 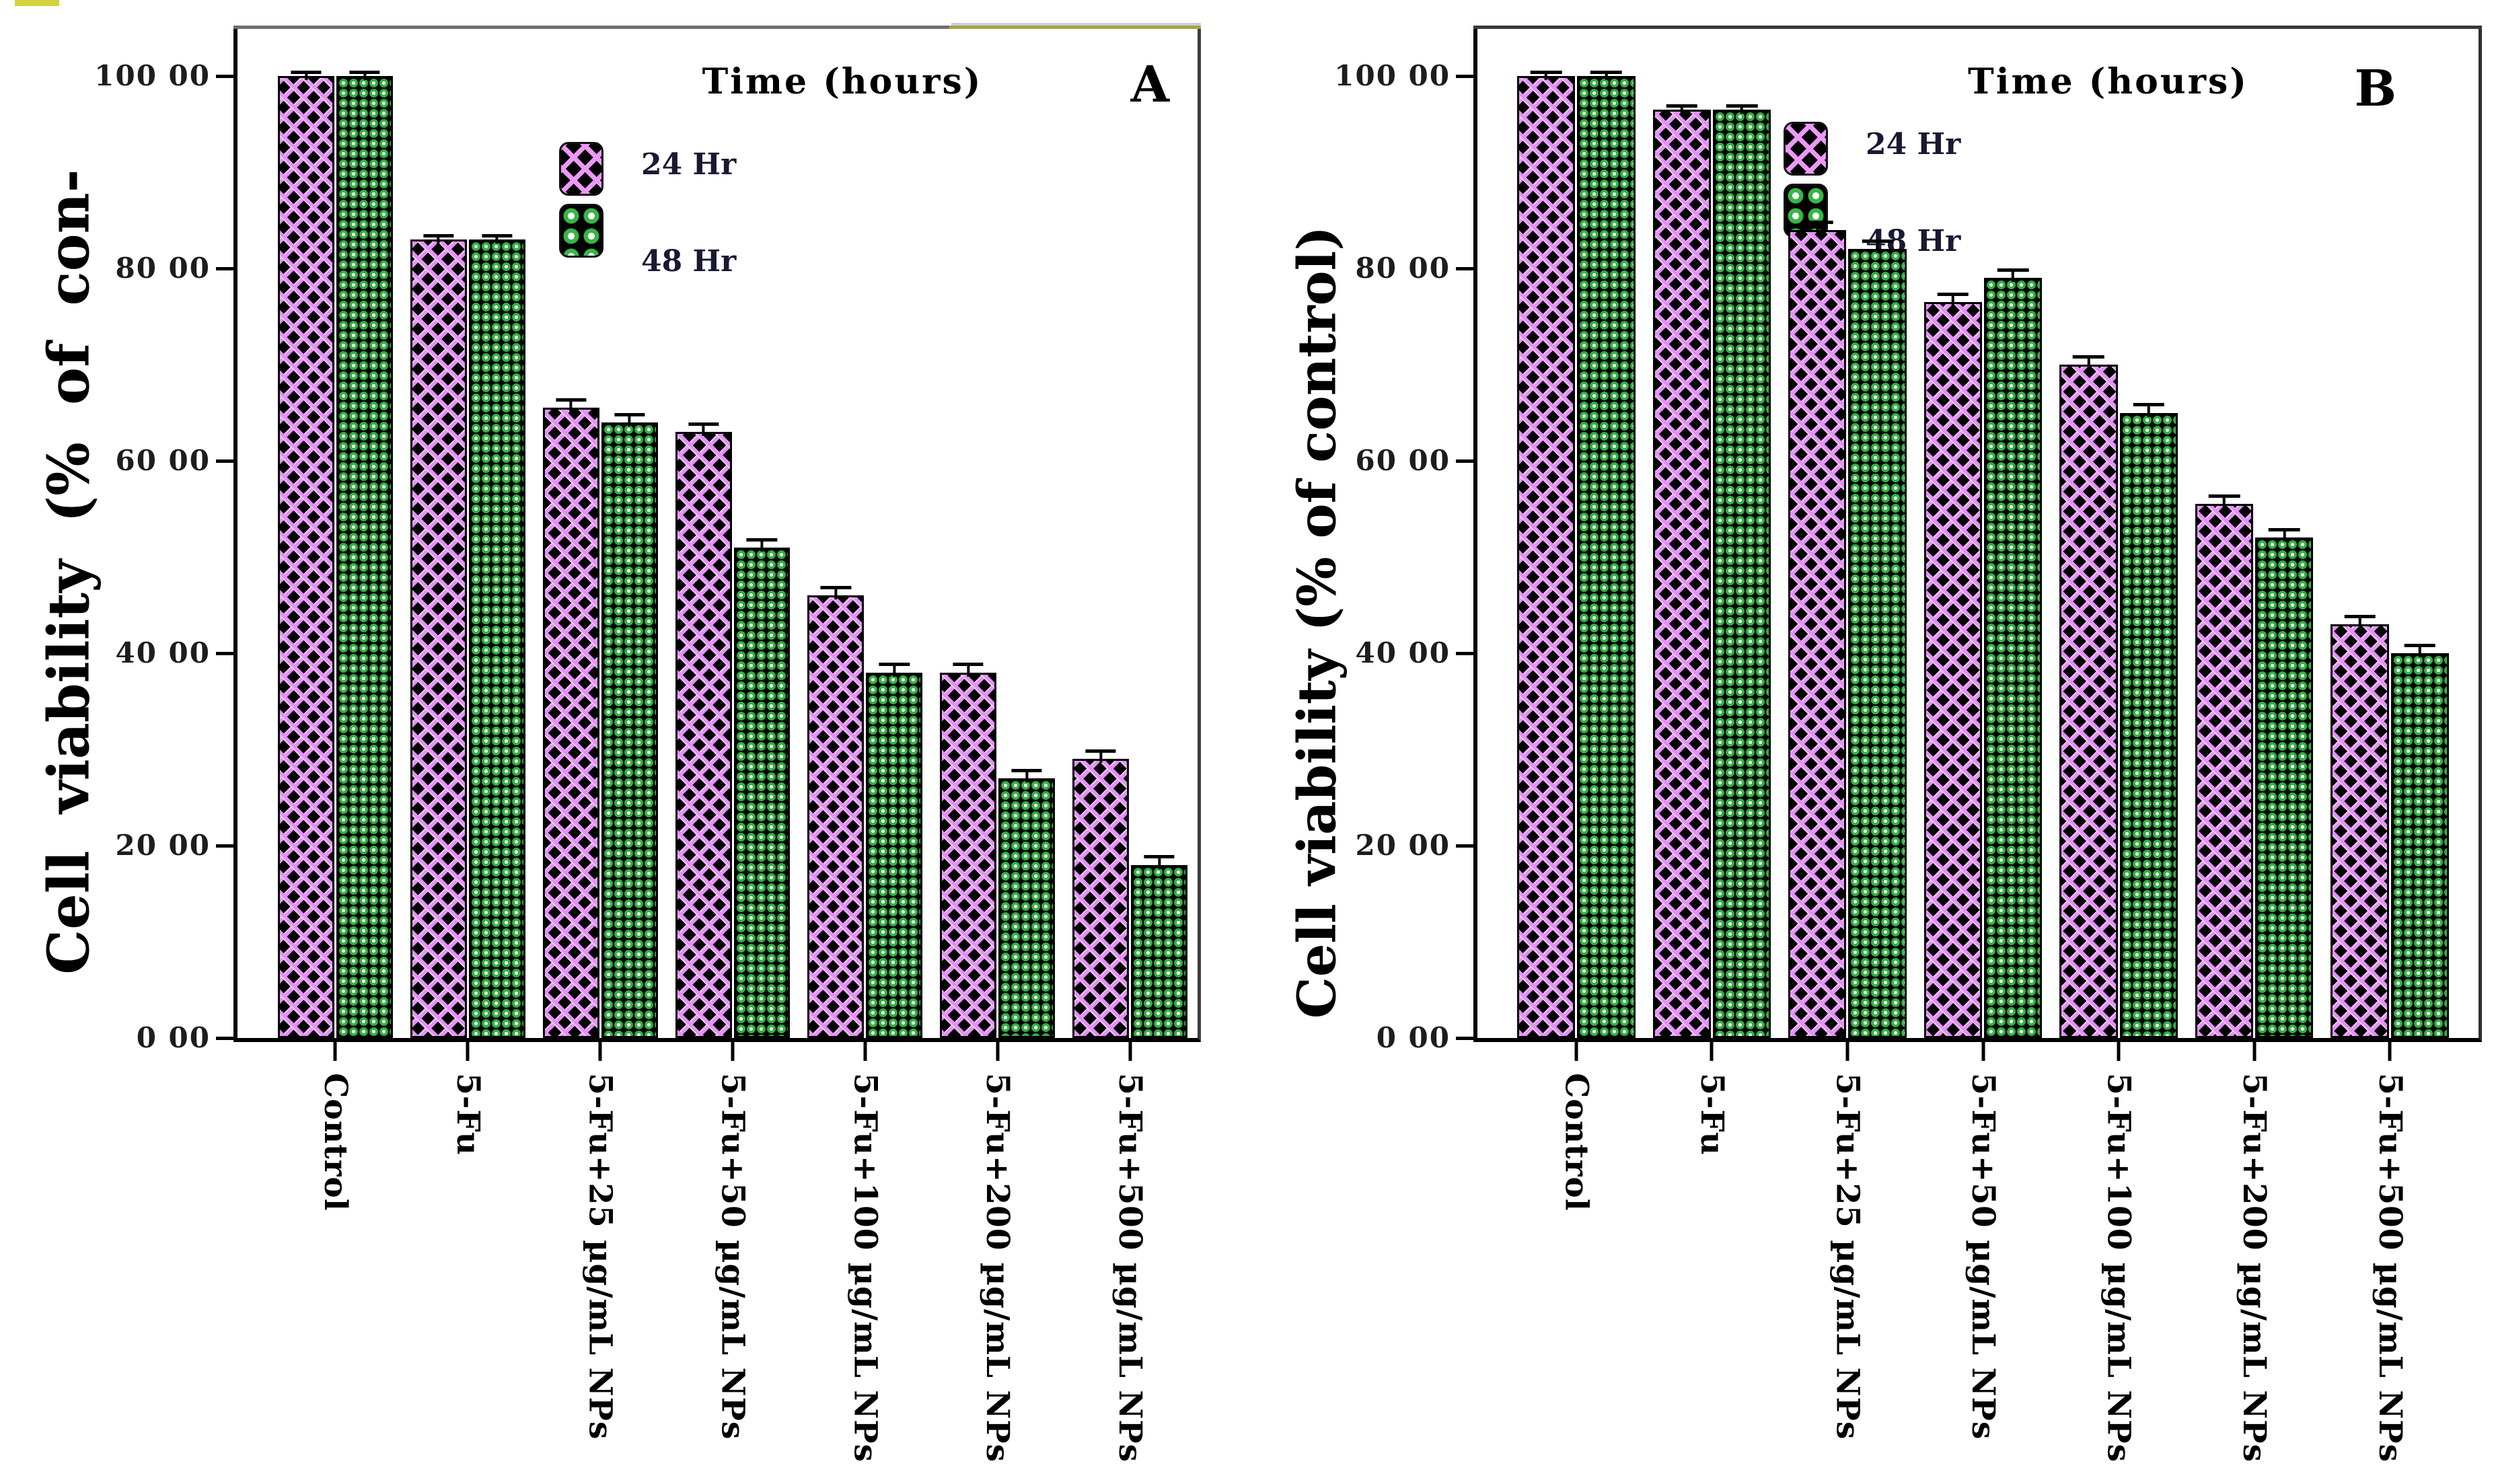 What do you see at coordinates (468, 1114) in the screenshot?
I see `x-axis-label: 5-Fu` at bounding box center [468, 1114].